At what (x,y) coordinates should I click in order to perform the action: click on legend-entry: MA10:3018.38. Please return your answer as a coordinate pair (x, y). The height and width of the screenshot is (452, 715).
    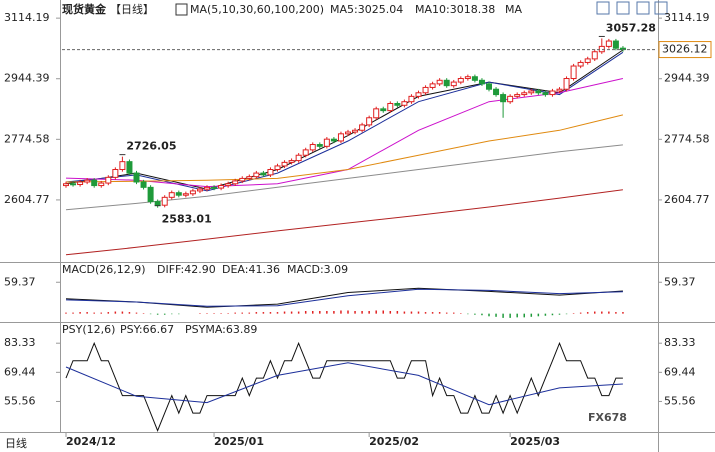
    Looking at the image, I should click on (455, 9).